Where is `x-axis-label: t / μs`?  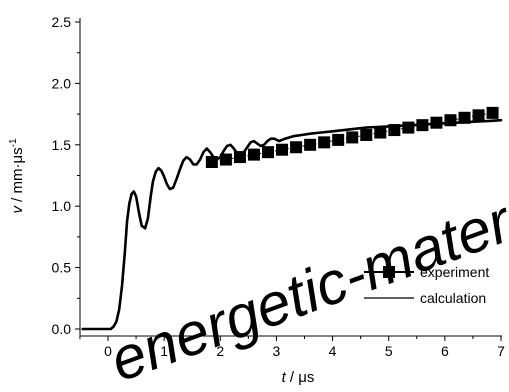
x-axis-label: t / μs is located at coordinates (298, 377).